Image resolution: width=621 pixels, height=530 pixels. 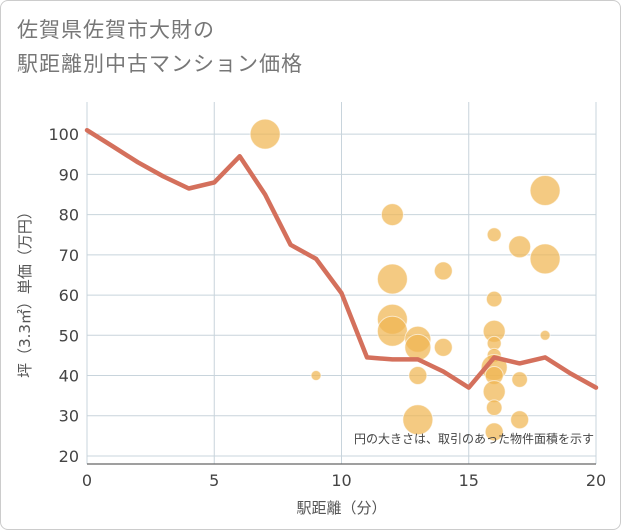 I want to click on y-tick-label-40: 40, so click(x=69, y=376).